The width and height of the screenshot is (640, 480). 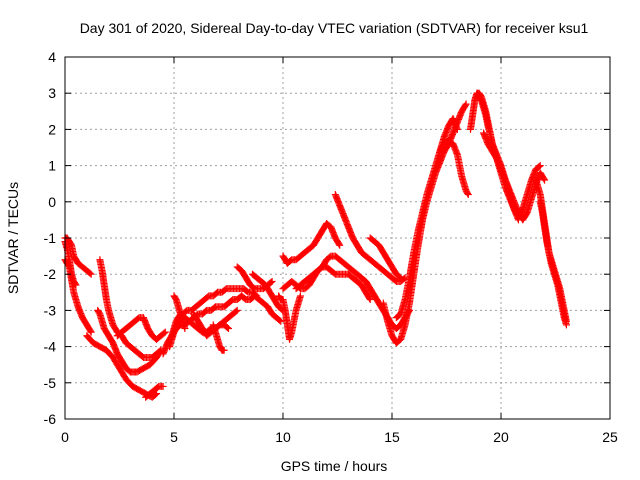 What do you see at coordinates (50, 383) in the screenshot?
I see `y-tick-label: -5` at bounding box center [50, 383].